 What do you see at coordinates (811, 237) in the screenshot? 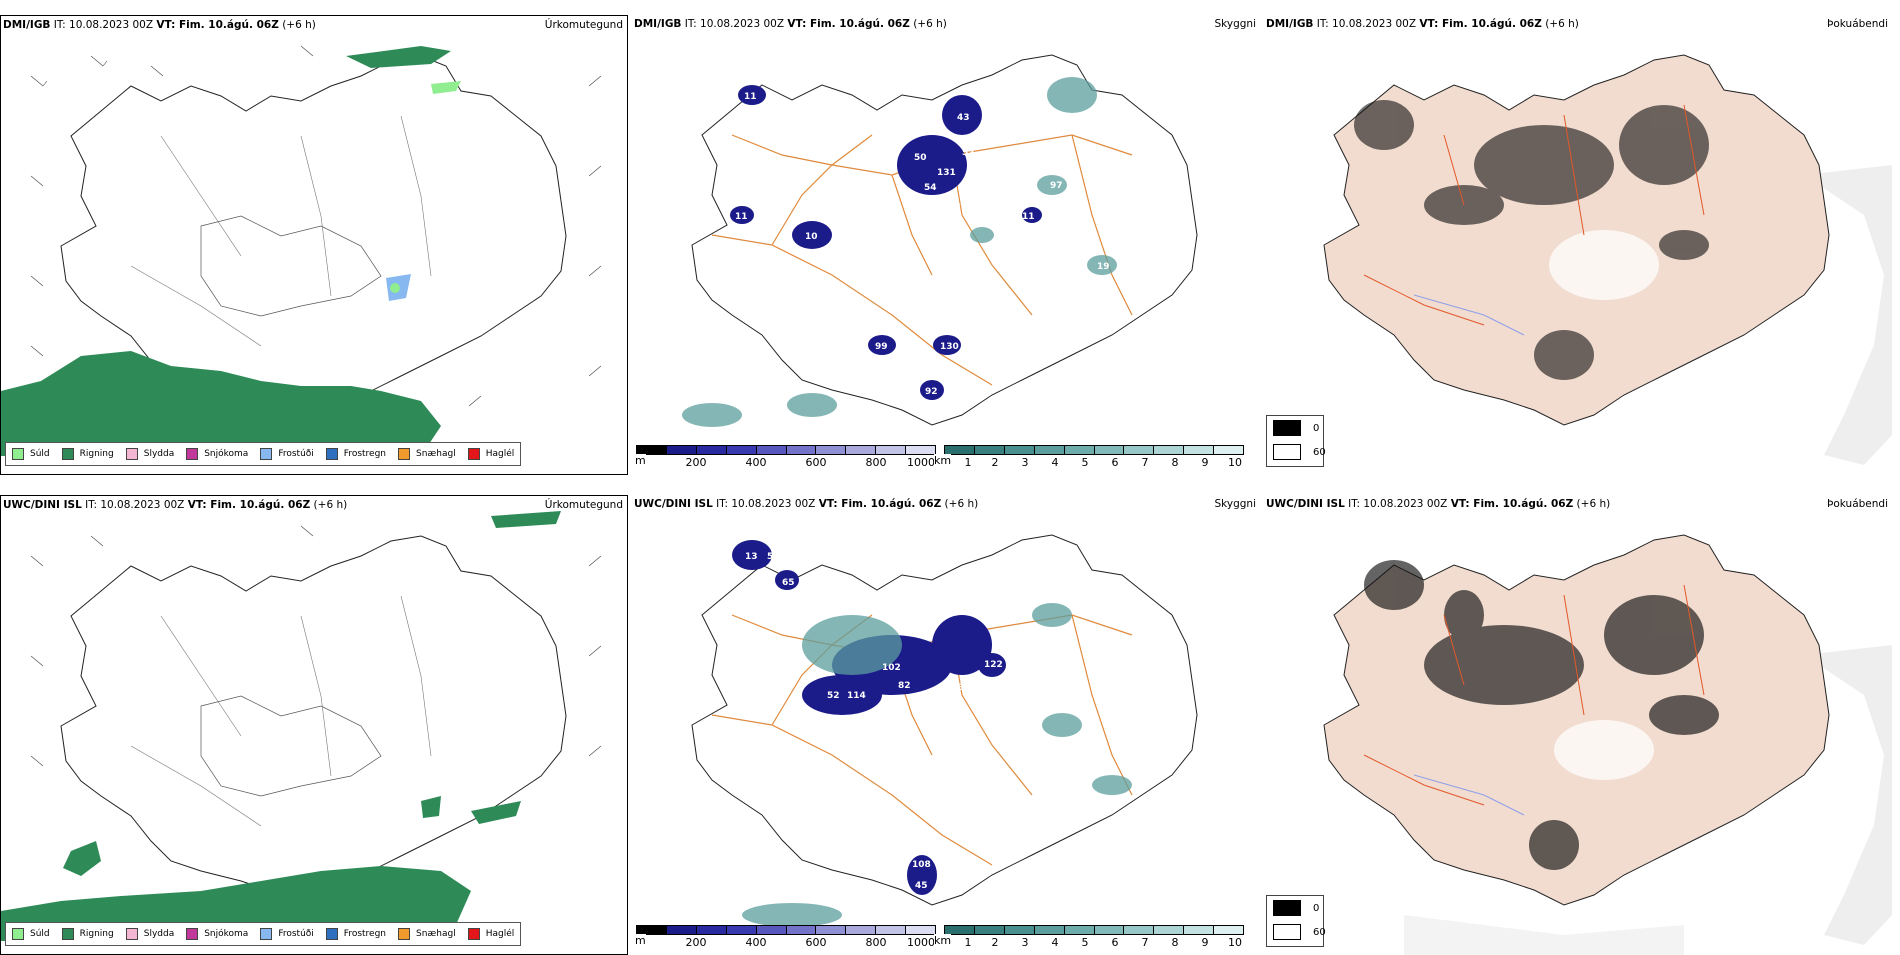
I see `ceiling-label: 10` at bounding box center [811, 237].